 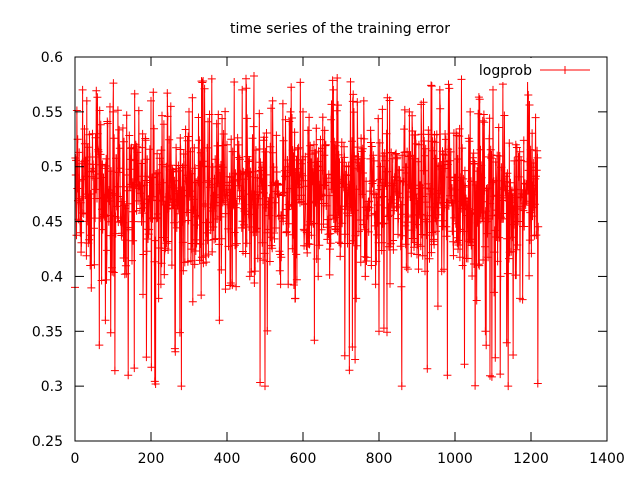 What do you see at coordinates (75, 459) in the screenshot?
I see `x-tick-label: 0` at bounding box center [75, 459].